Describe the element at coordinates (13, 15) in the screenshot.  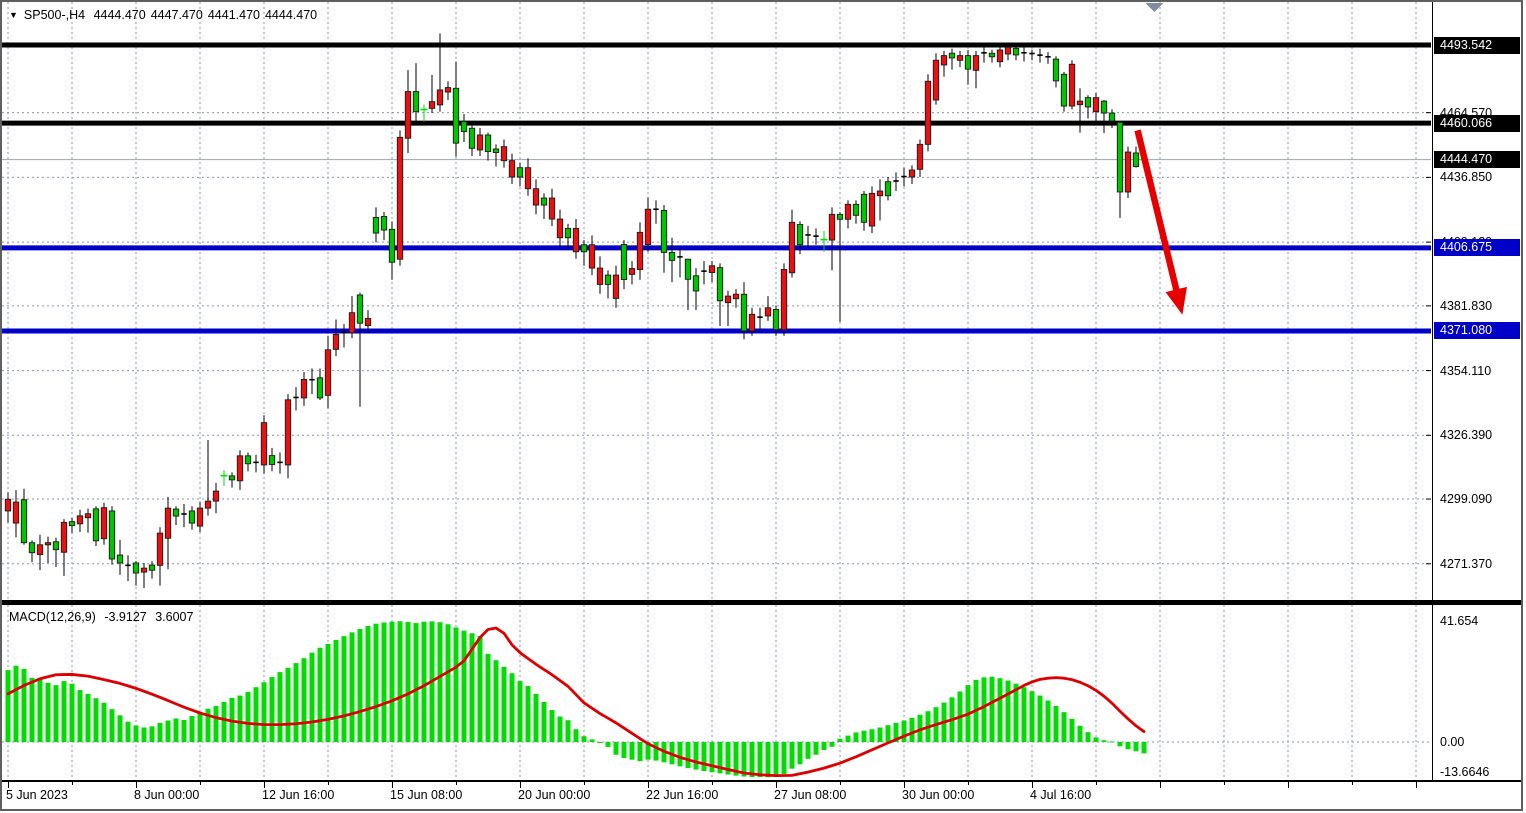
I see `symbol-dropdown-icon: ▼` at that location.